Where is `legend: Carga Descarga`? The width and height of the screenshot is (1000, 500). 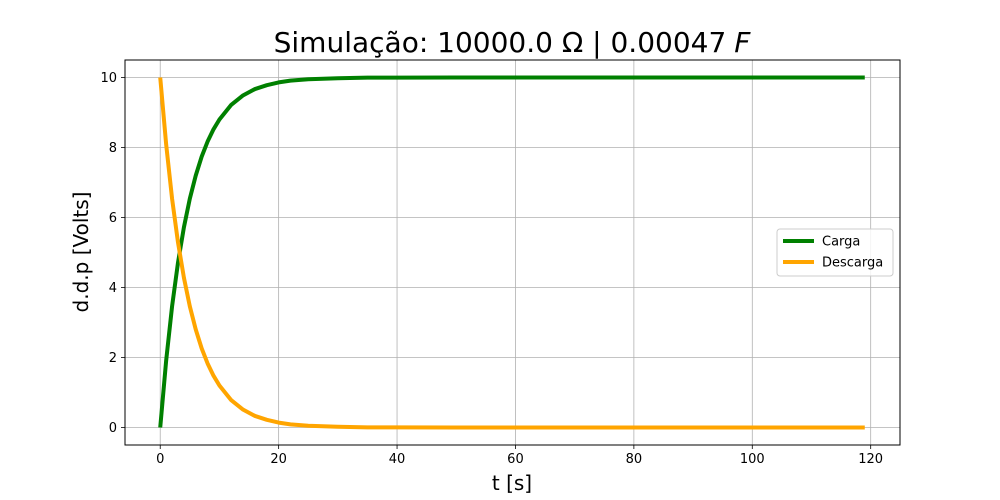
legend: Carga Descarga is located at coordinates (835, 252).